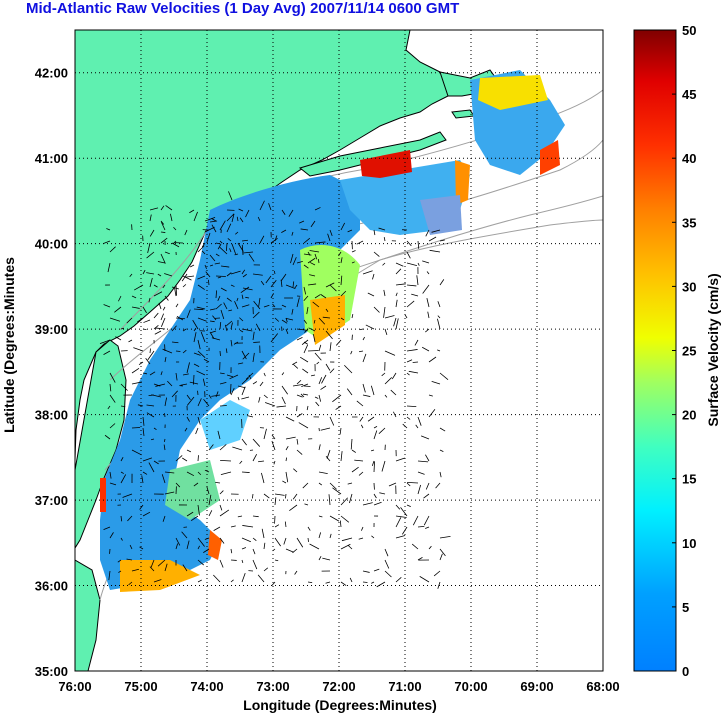 The height and width of the screenshot is (714, 724). Describe the element at coordinates (689, 351) in the screenshot. I see `colorbar-tick-label: 25` at that location.